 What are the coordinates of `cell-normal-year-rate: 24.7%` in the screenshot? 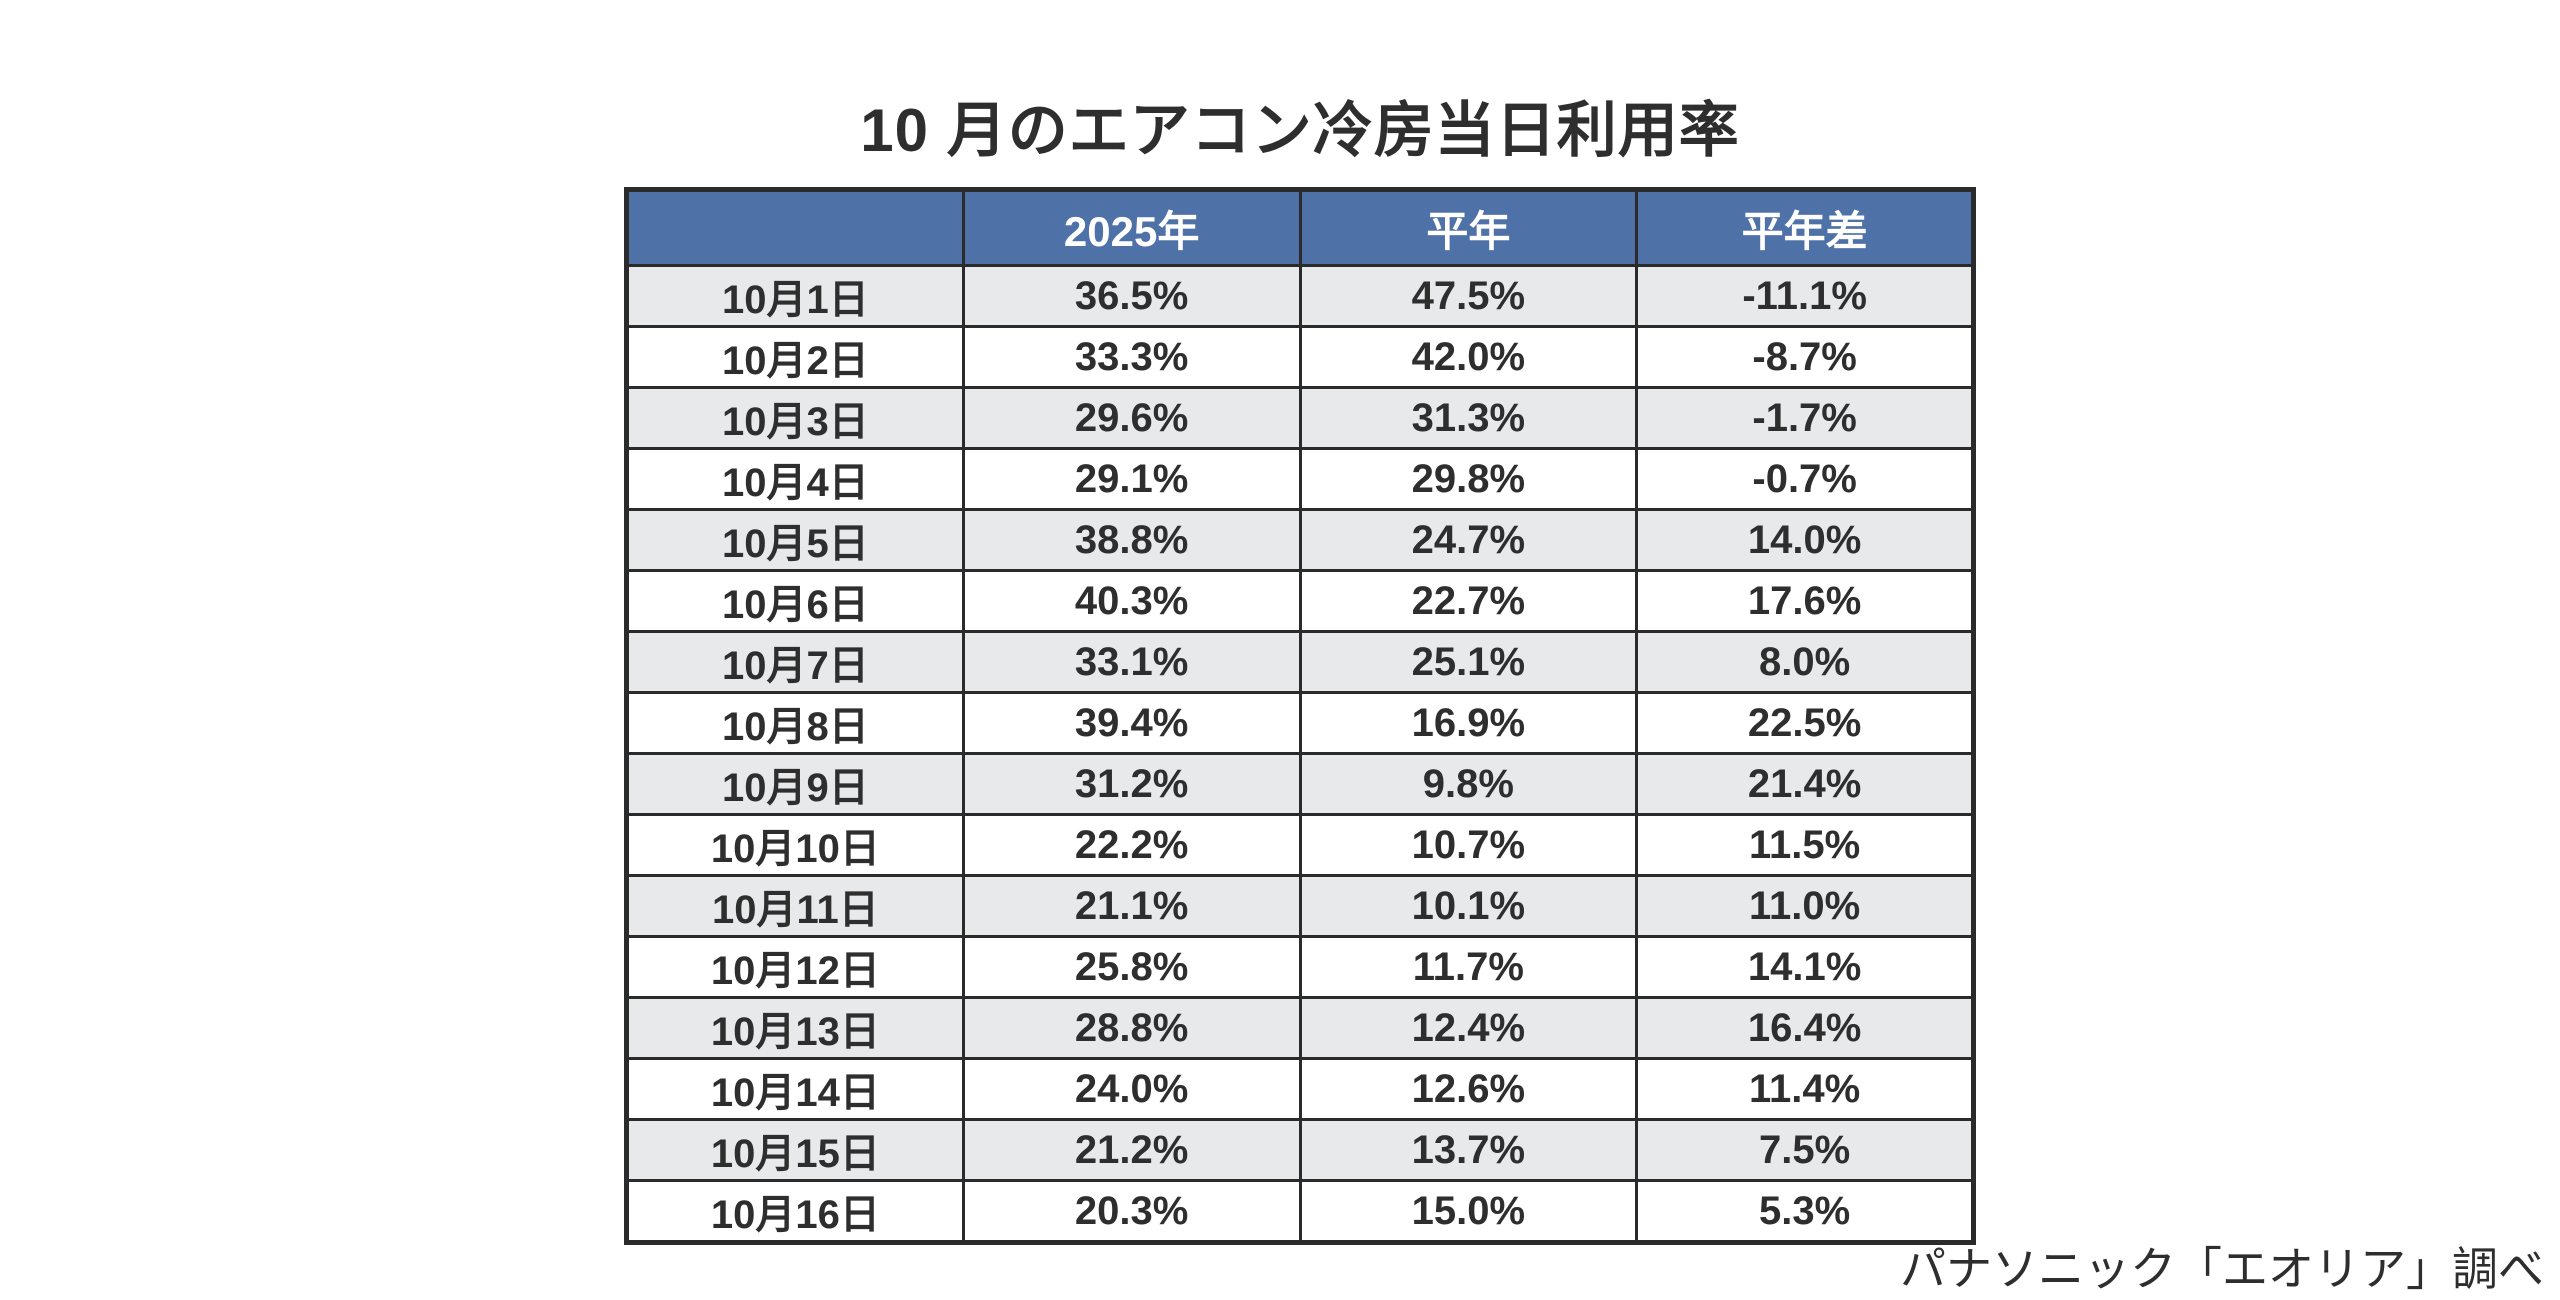 It's located at (1468, 540).